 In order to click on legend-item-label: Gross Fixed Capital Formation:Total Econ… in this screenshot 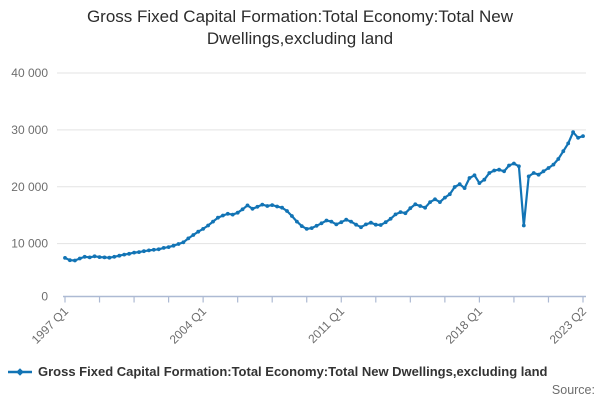, I will do `click(293, 371)`.